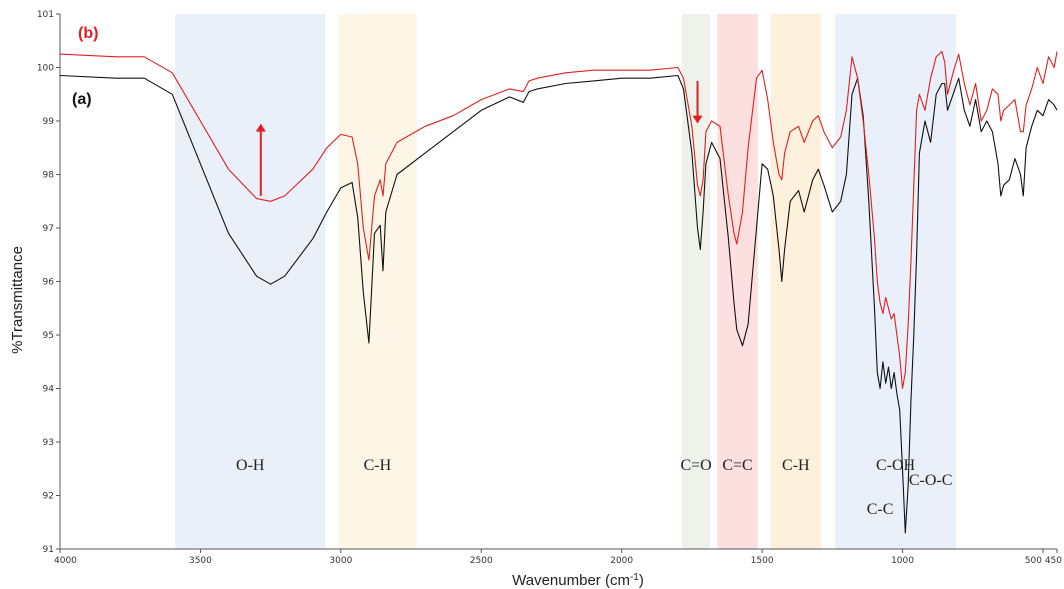 The width and height of the screenshot is (1064, 589). What do you see at coordinates (45, 15) in the screenshot?
I see `y-tick-label: 101` at bounding box center [45, 15].